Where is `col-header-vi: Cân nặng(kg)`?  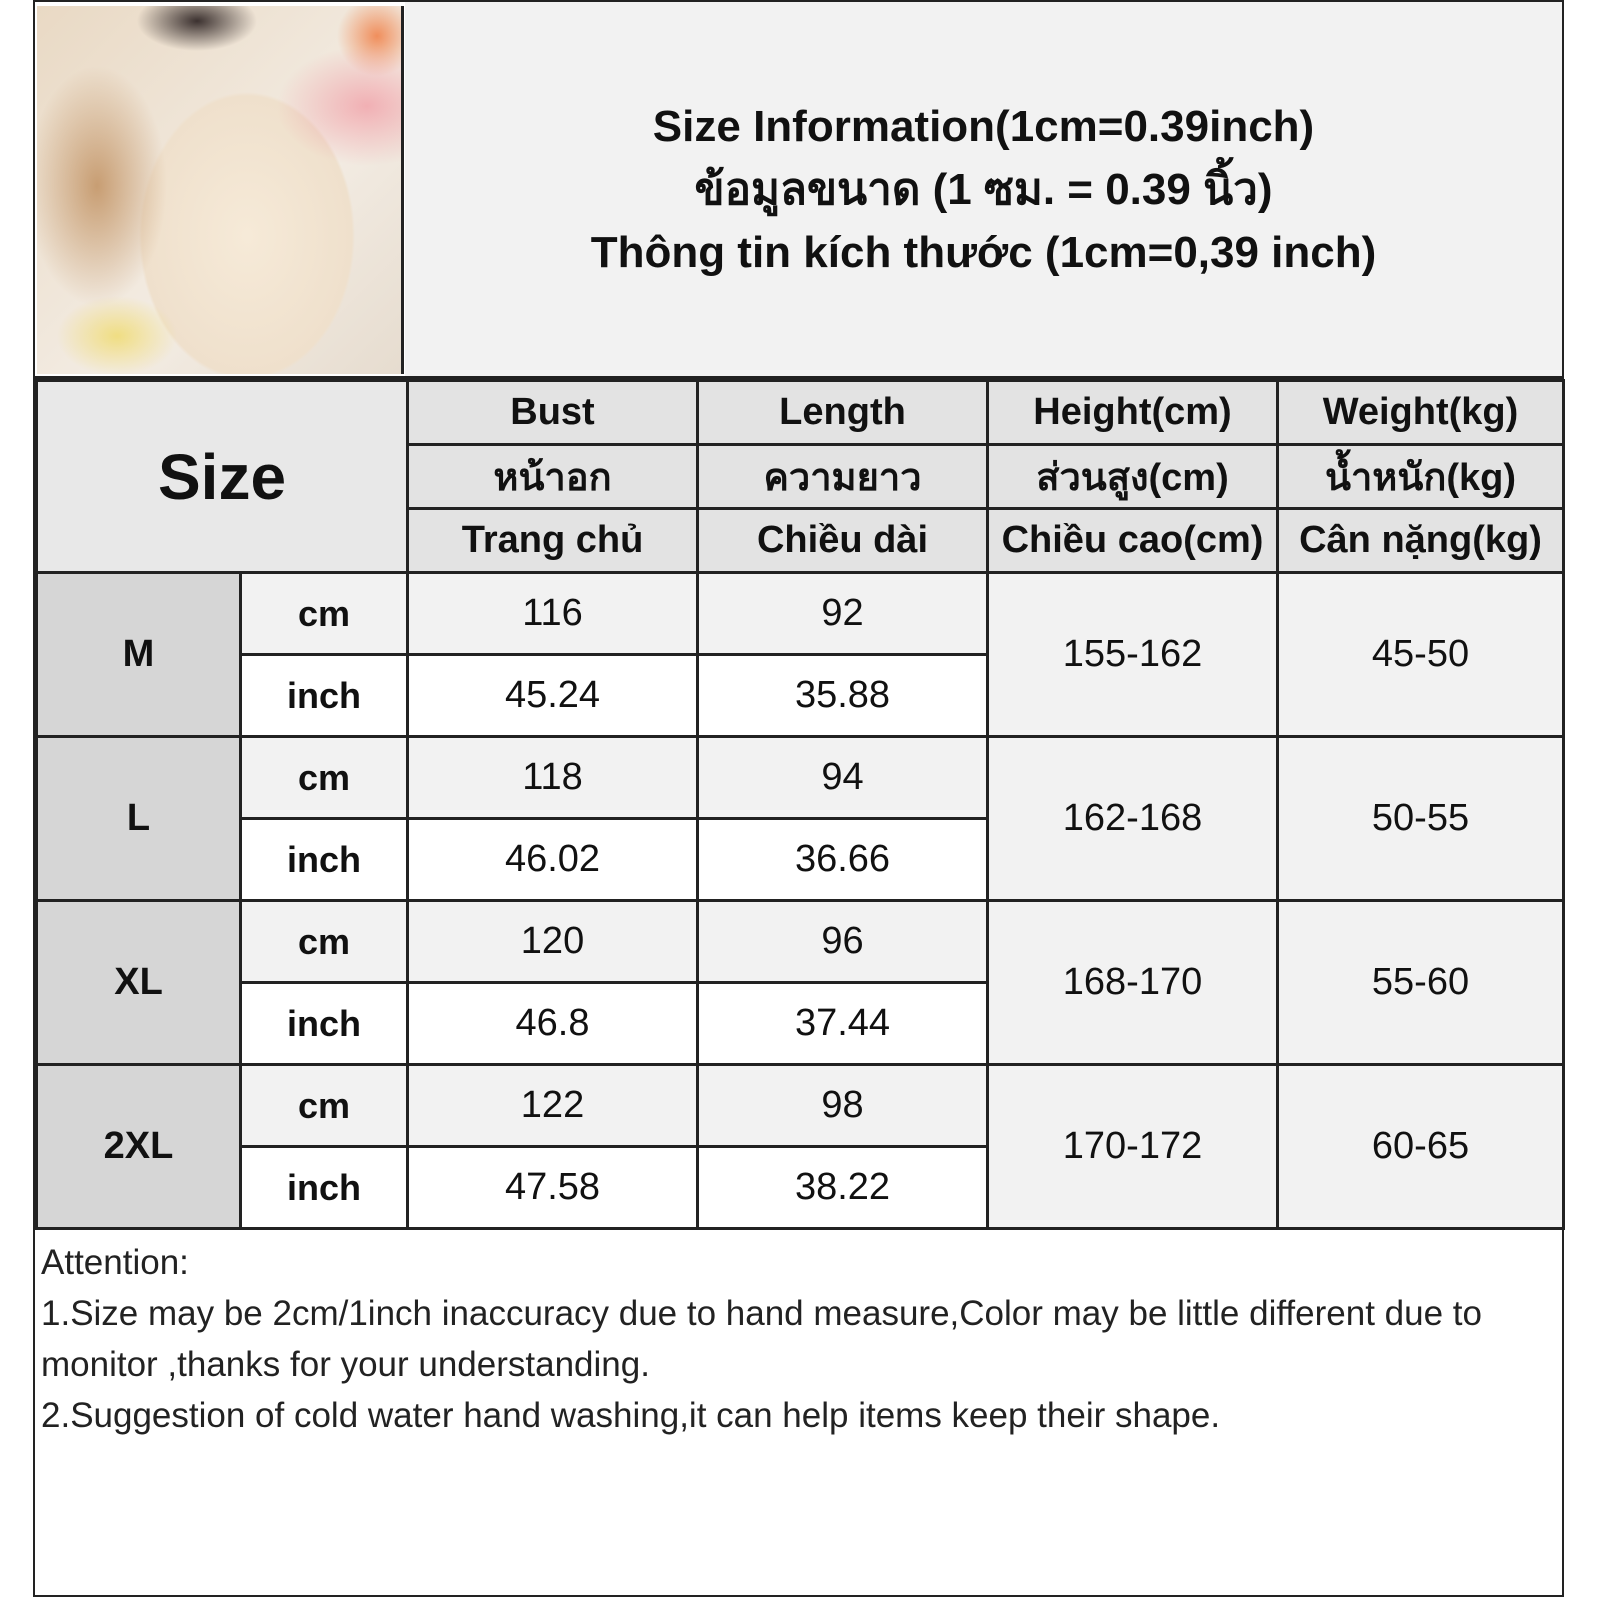 col-header-vi: Cân nặng(kg) is located at coordinates (1420, 540).